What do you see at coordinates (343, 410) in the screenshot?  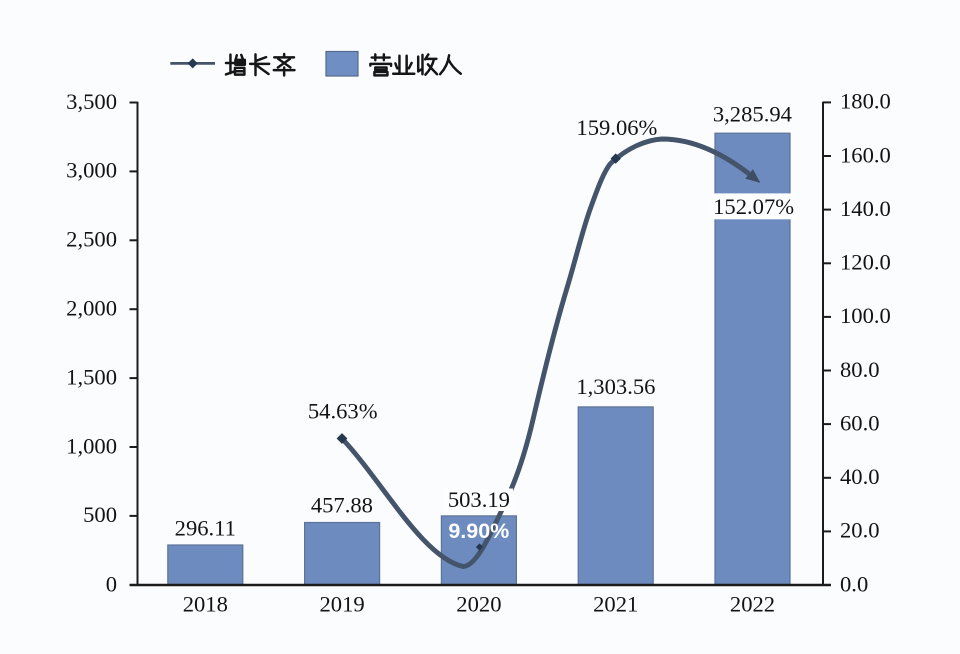 I see `svg-text: 54.63%` at bounding box center [343, 410].